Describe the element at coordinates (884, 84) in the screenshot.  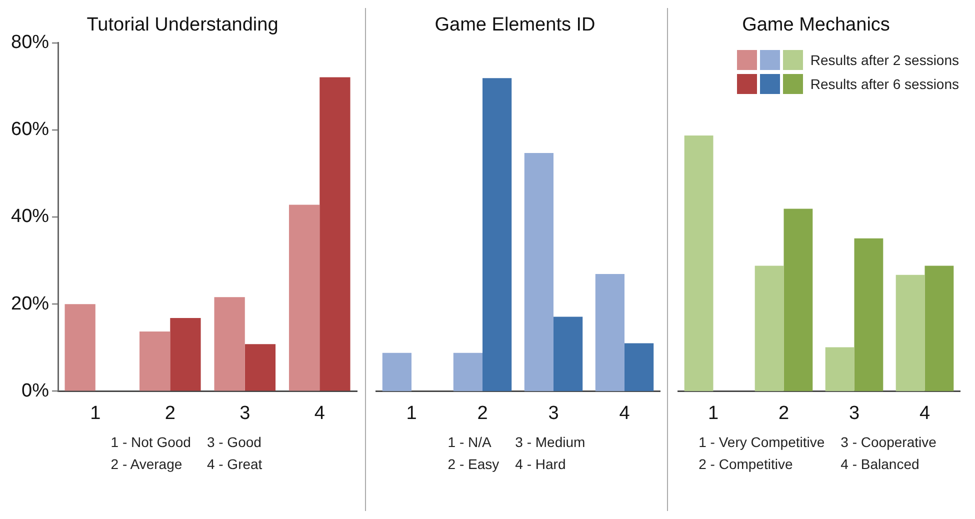
I see `legend-label: Results after 6 sessions` at that location.